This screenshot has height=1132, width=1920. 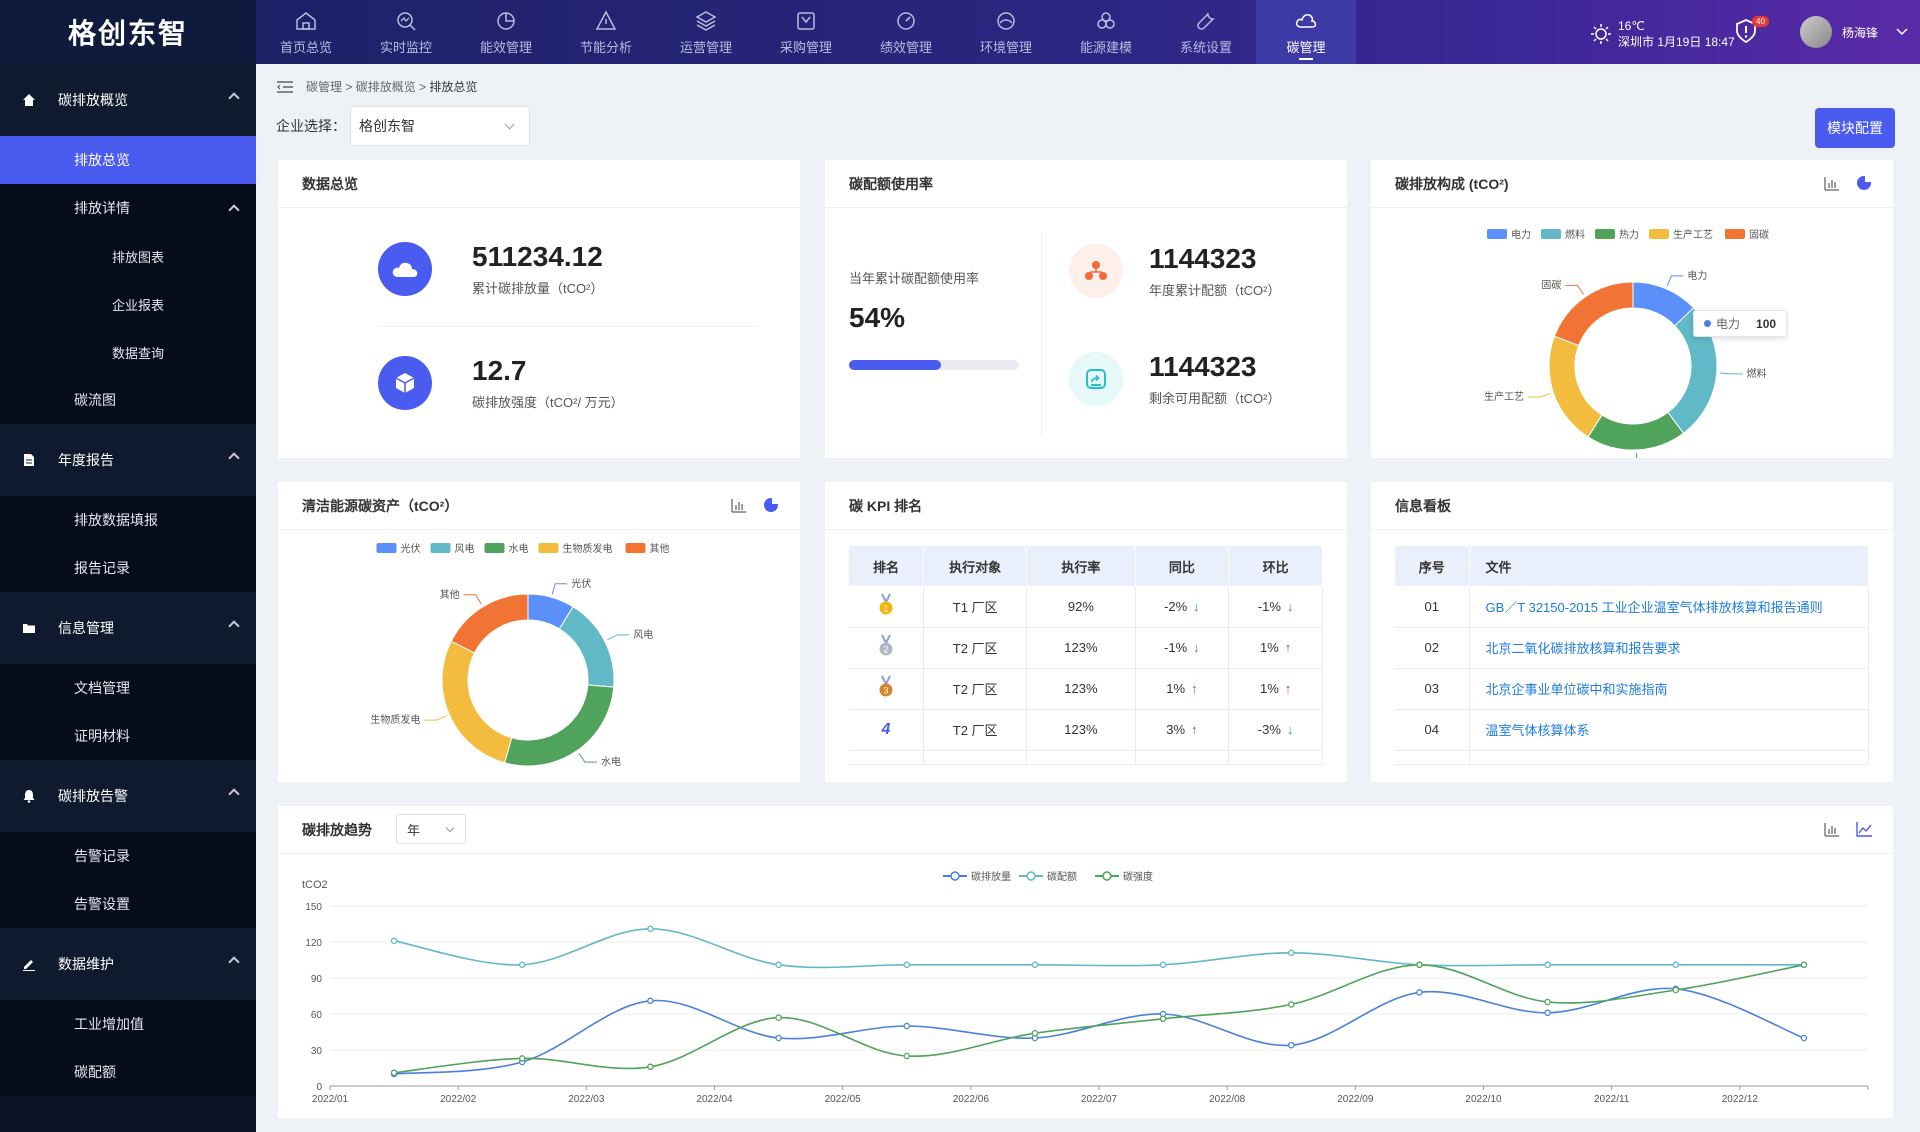 I want to click on menu-collapse-icon, so click(x=285, y=87).